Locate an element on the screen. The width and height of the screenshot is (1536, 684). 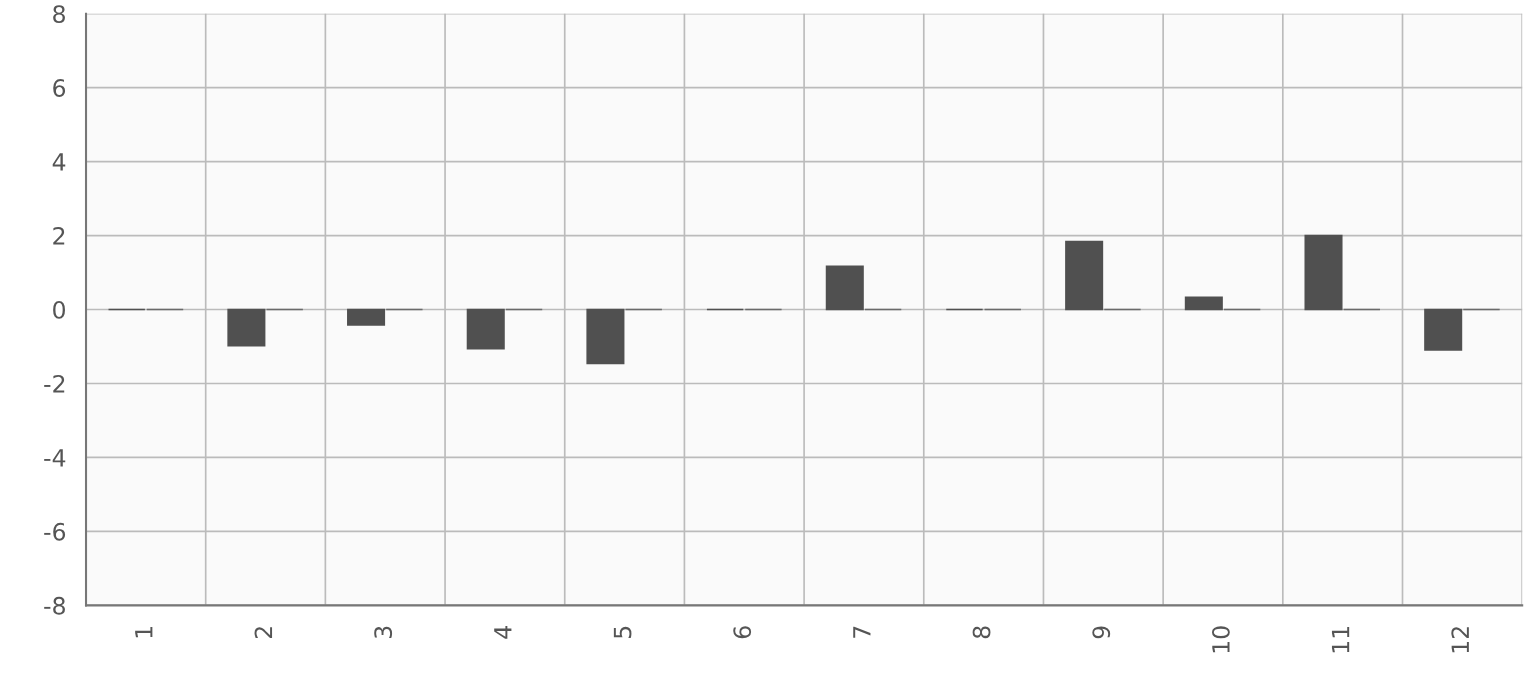
x-tick-label: 8 is located at coordinates (981, 632).